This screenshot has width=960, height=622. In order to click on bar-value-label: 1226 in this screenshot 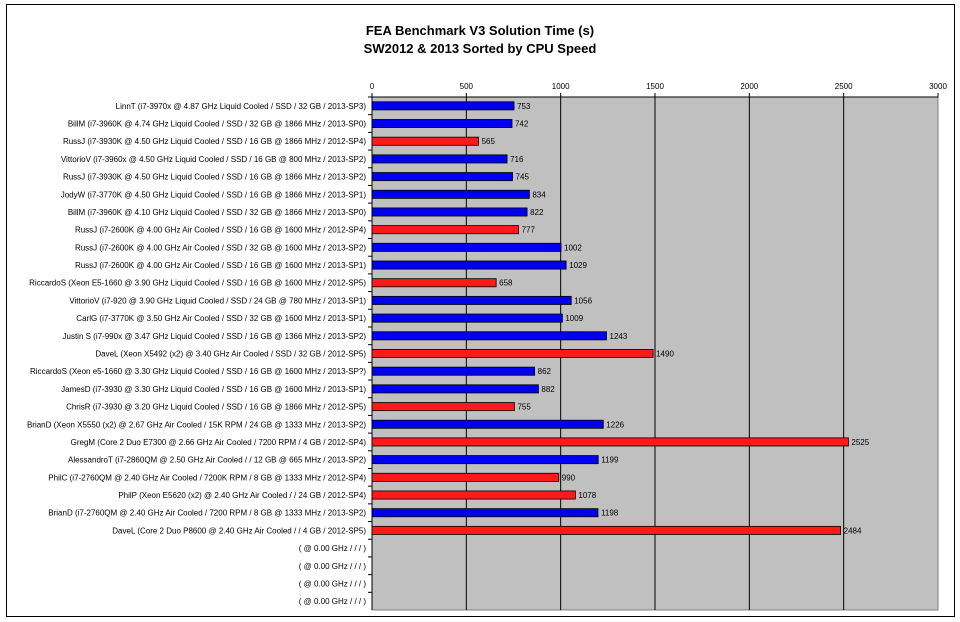, I will do `click(615, 424)`.